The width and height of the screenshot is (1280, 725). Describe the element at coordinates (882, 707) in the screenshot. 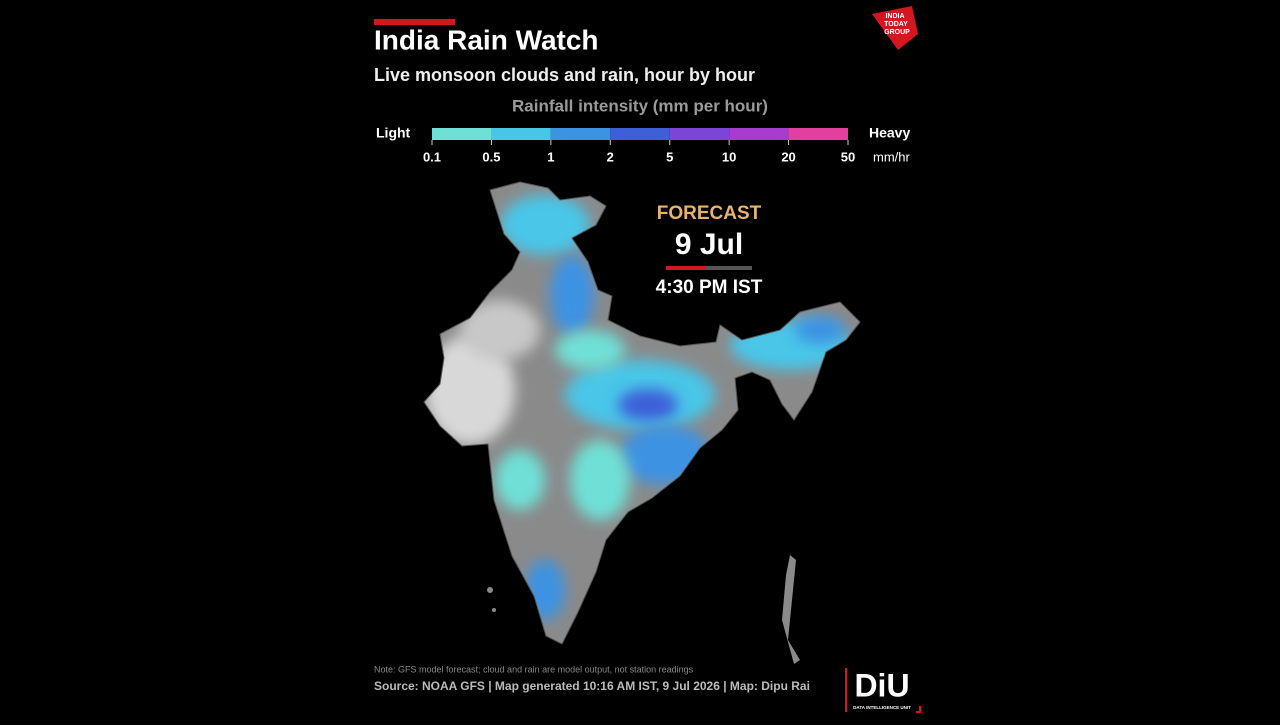

I see `unit-logo-subtext: DATA INTELLIGENCE UNIT` at that location.